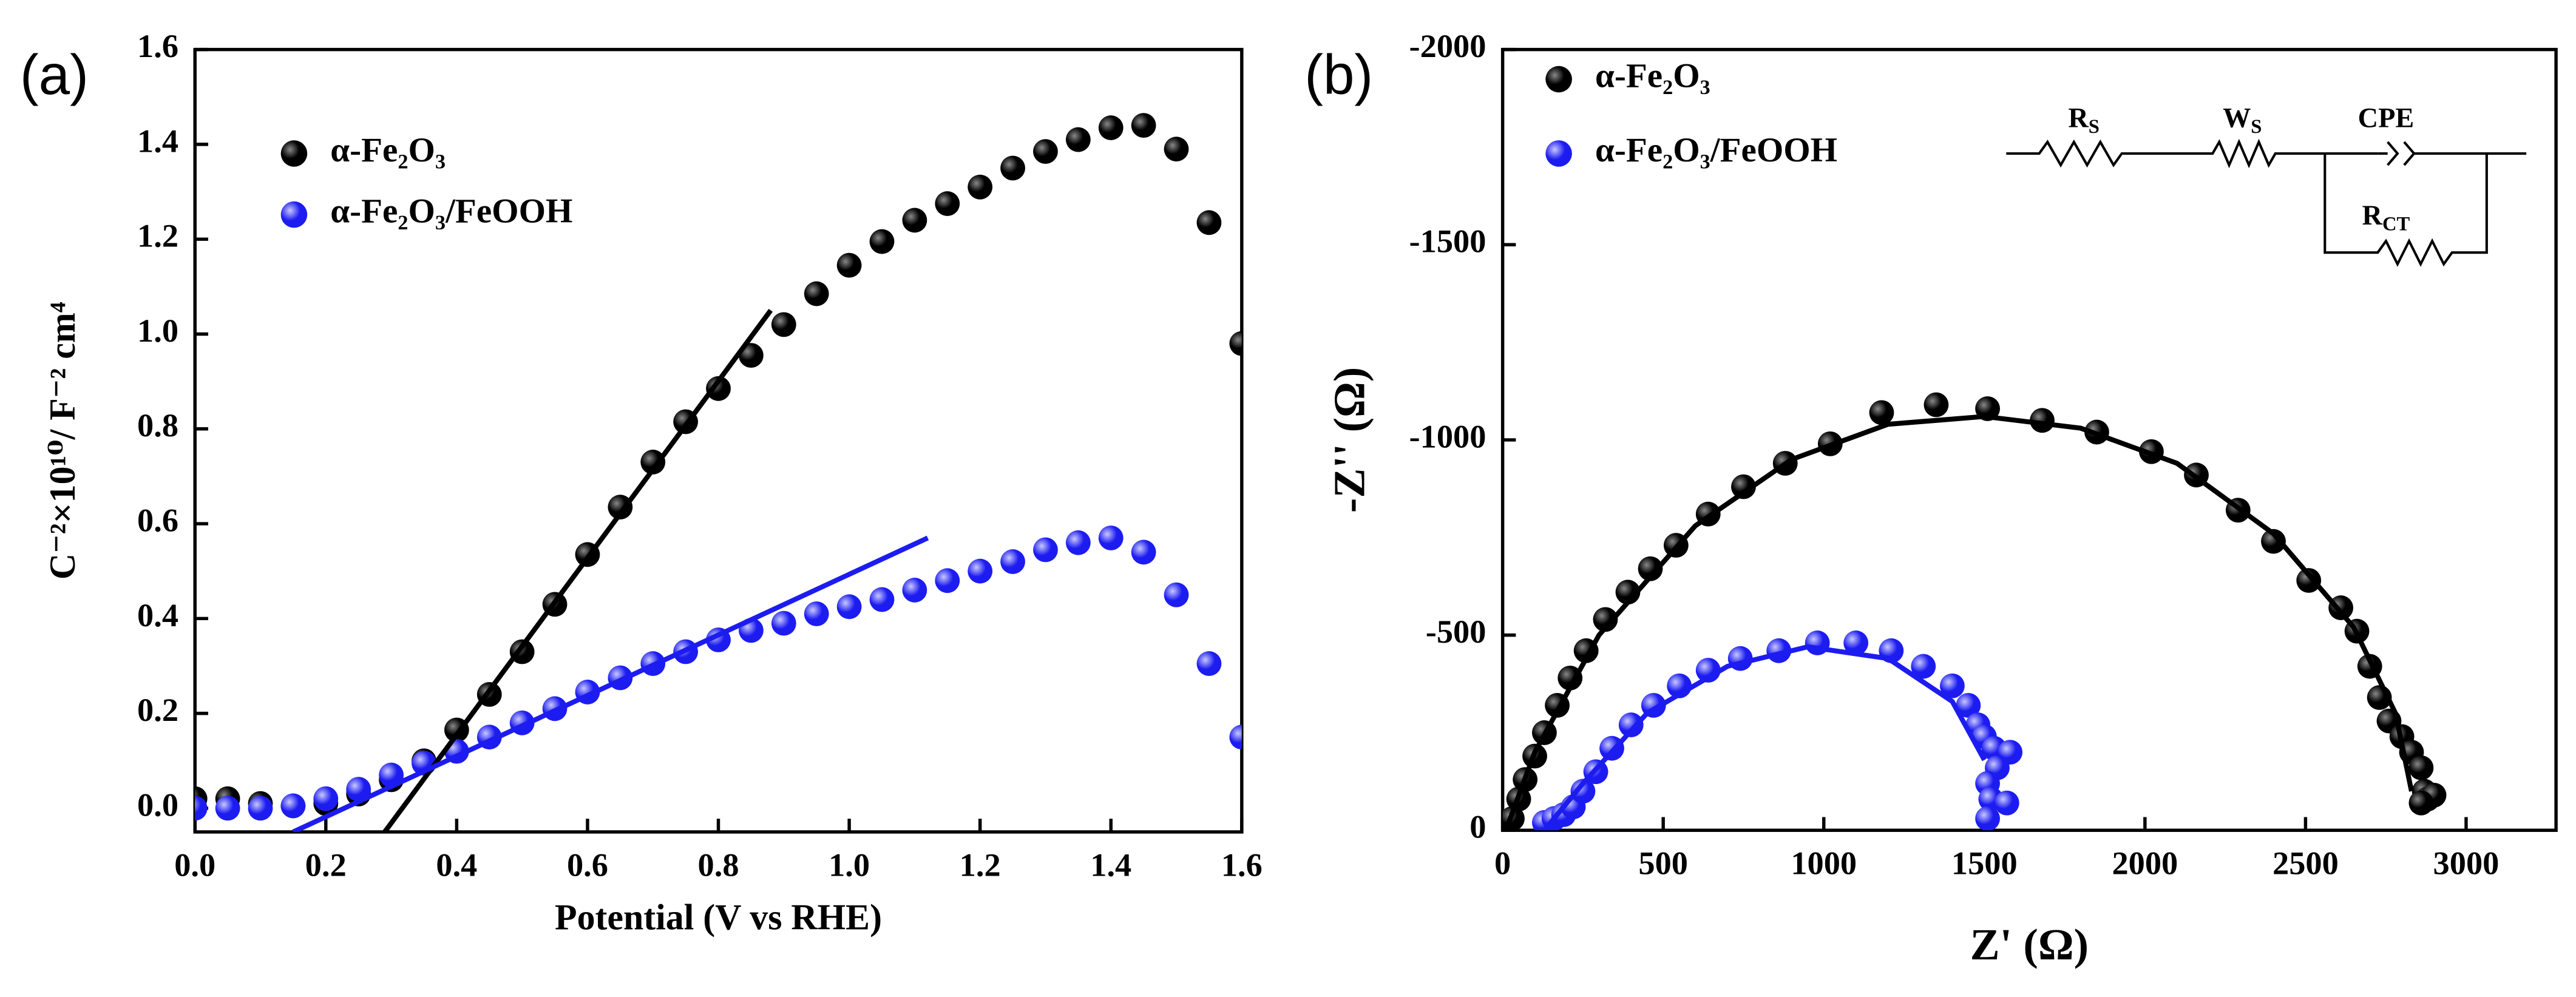  I want to click on circuit-label-main: CPE, so click(2386, 118).